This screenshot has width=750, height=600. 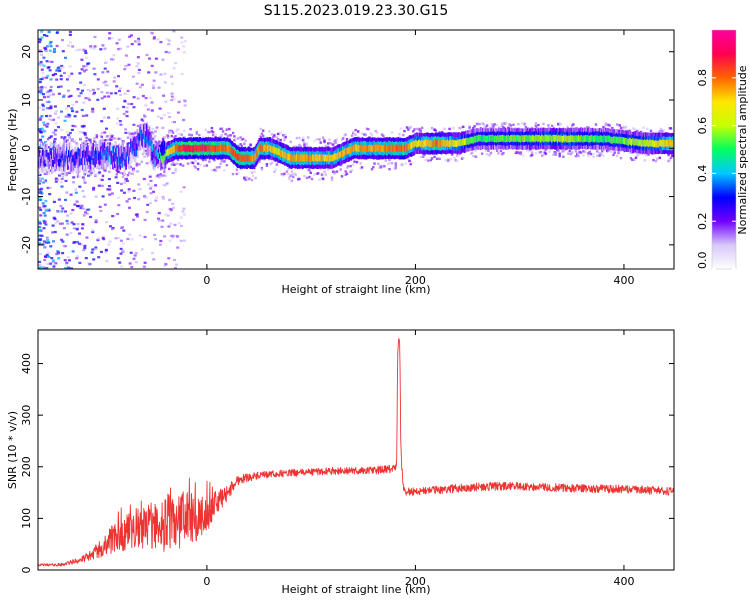 I want to click on spectrogram-x-tick-label: 400, so click(x=623, y=280).